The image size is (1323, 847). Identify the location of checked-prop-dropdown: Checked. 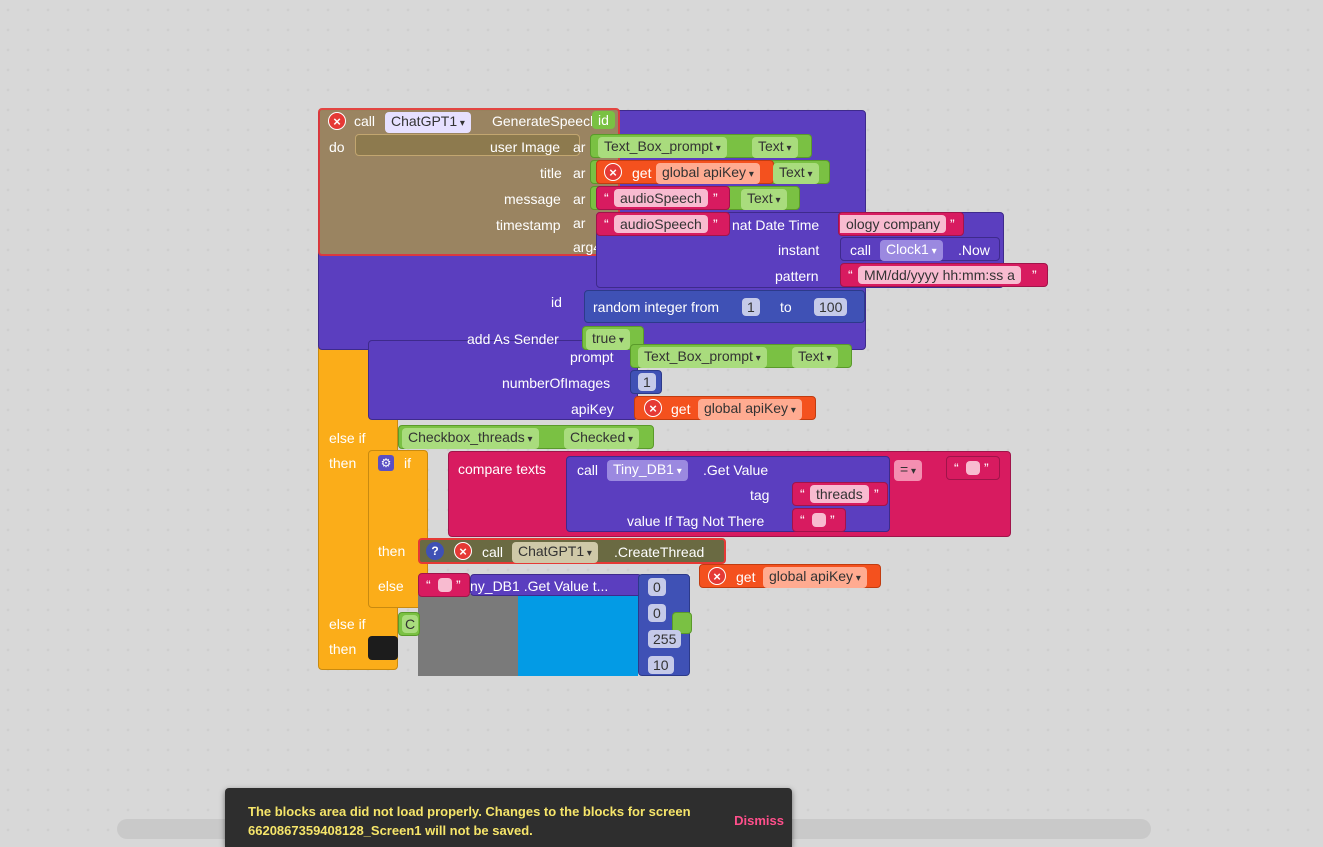
(602, 438).